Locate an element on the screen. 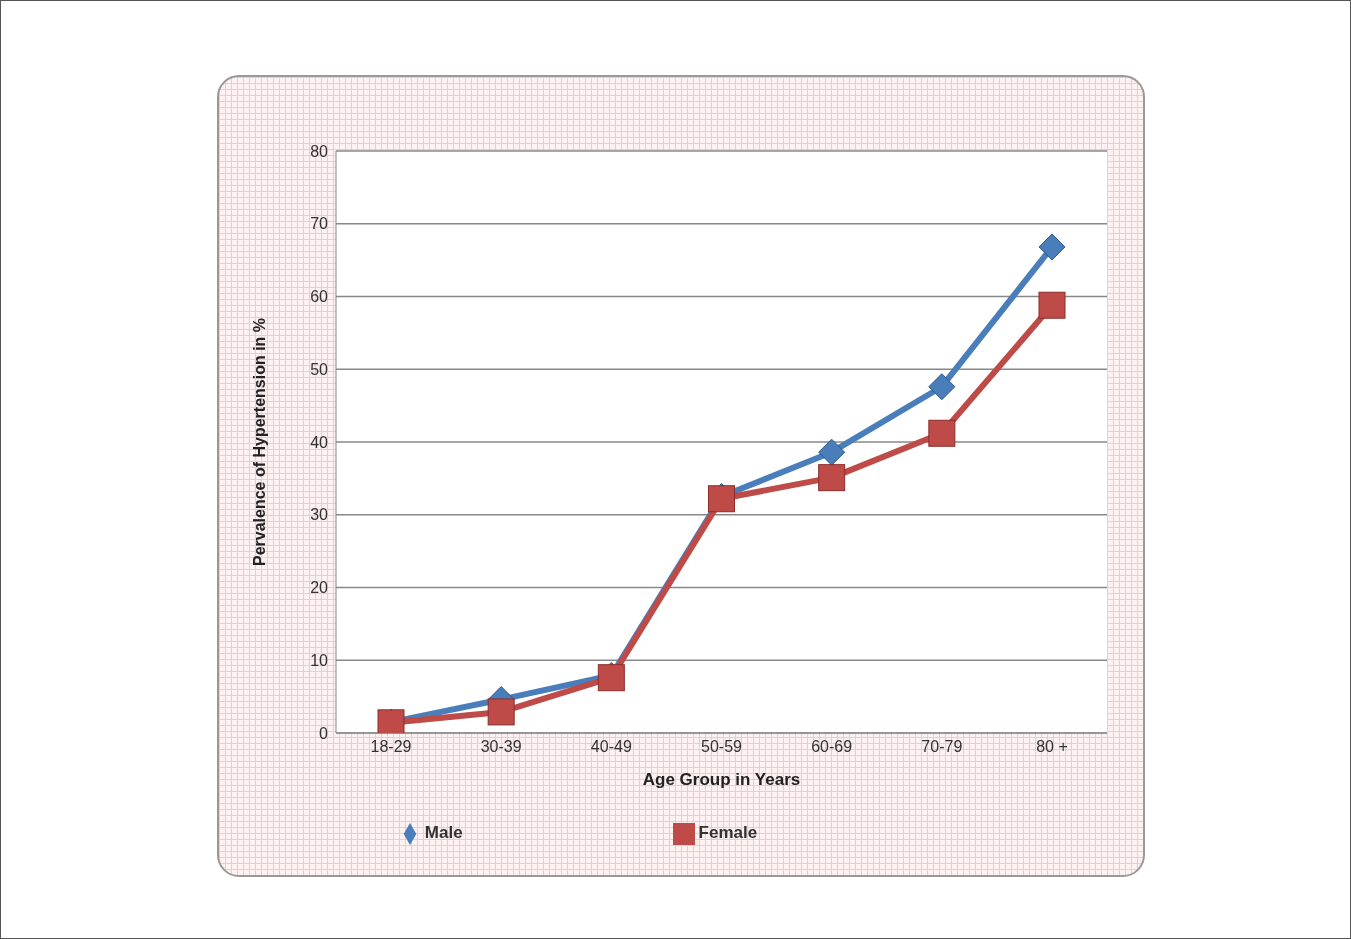 The height and width of the screenshot is (939, 1351). x-tick-label: 80 + is located at coordinates (1052, 747).